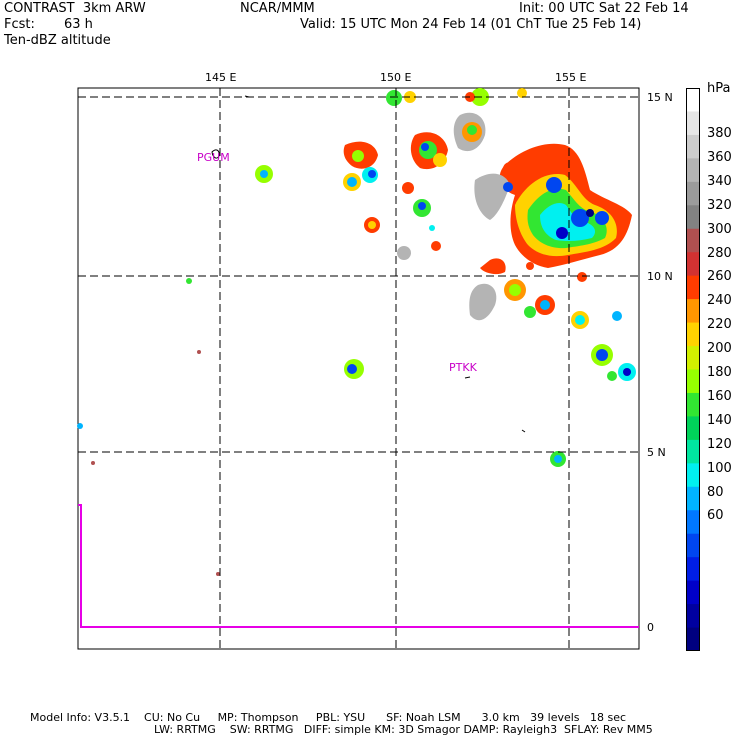 This screenshot has height=740, width=740. Describe the element at coordinates (719, 253) in the screenshot. I see `colorbar-label: 280` at that location.